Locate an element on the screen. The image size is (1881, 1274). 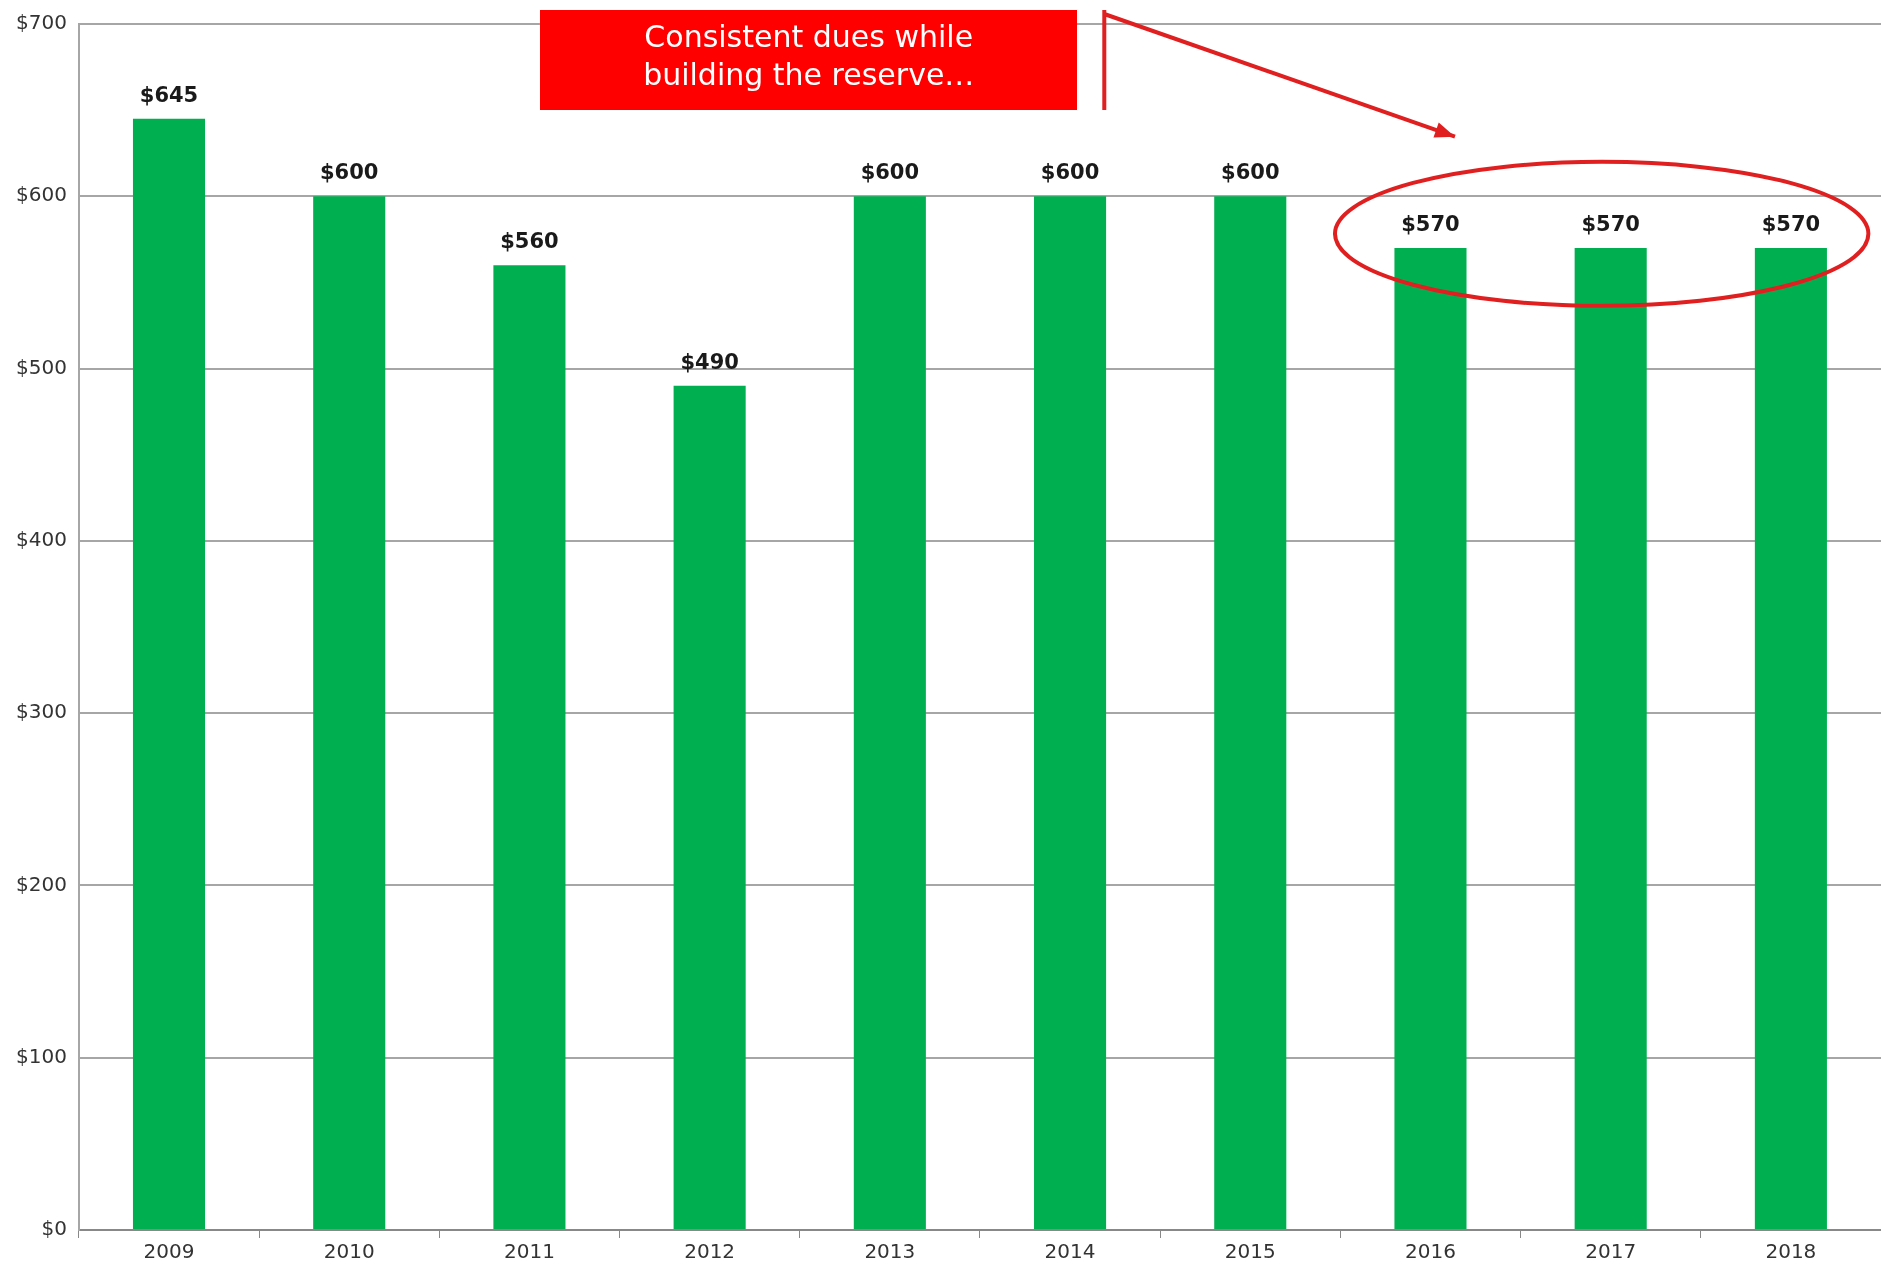
x-tick-label: 2017 is located at coordinates (1611, 1251).